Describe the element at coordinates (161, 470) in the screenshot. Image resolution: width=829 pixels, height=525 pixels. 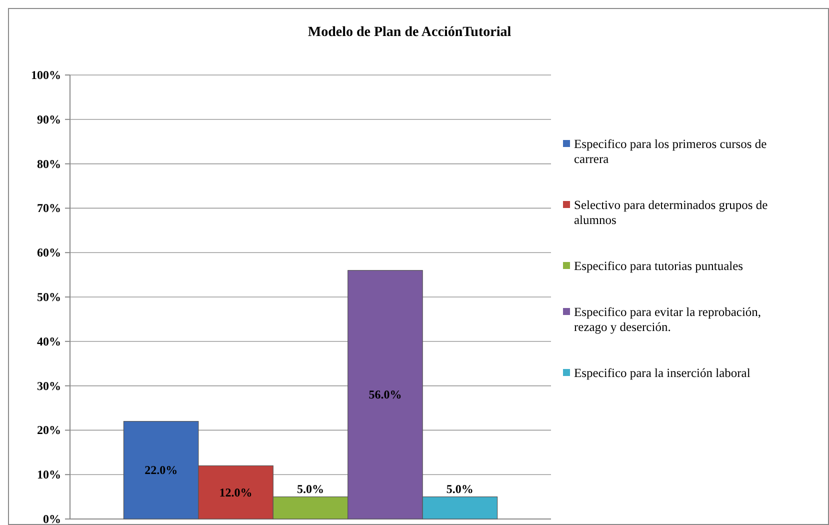
I see `data-label: 22.0%` at that location.